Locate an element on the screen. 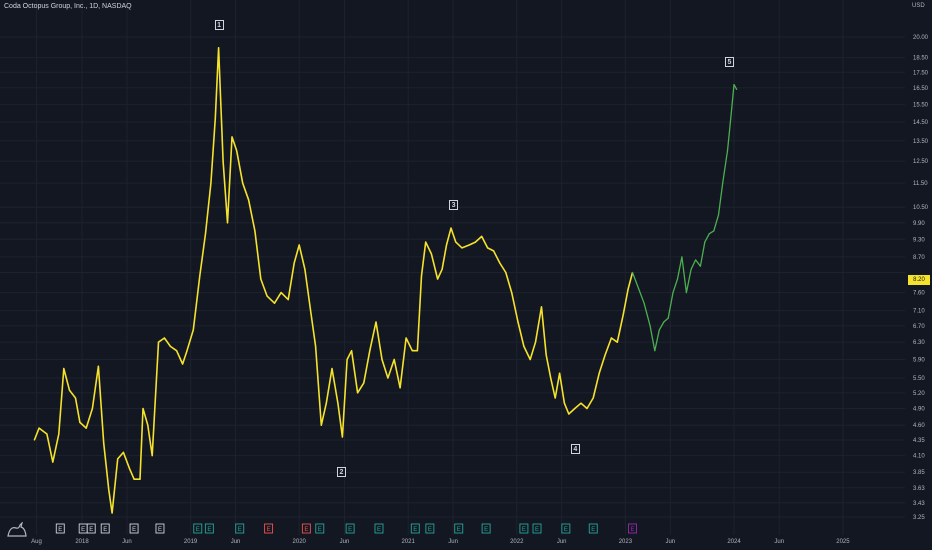 The height and width of the screenshot is (550, 932). wave-label-5: 5 is located at coordinates (729, 61).